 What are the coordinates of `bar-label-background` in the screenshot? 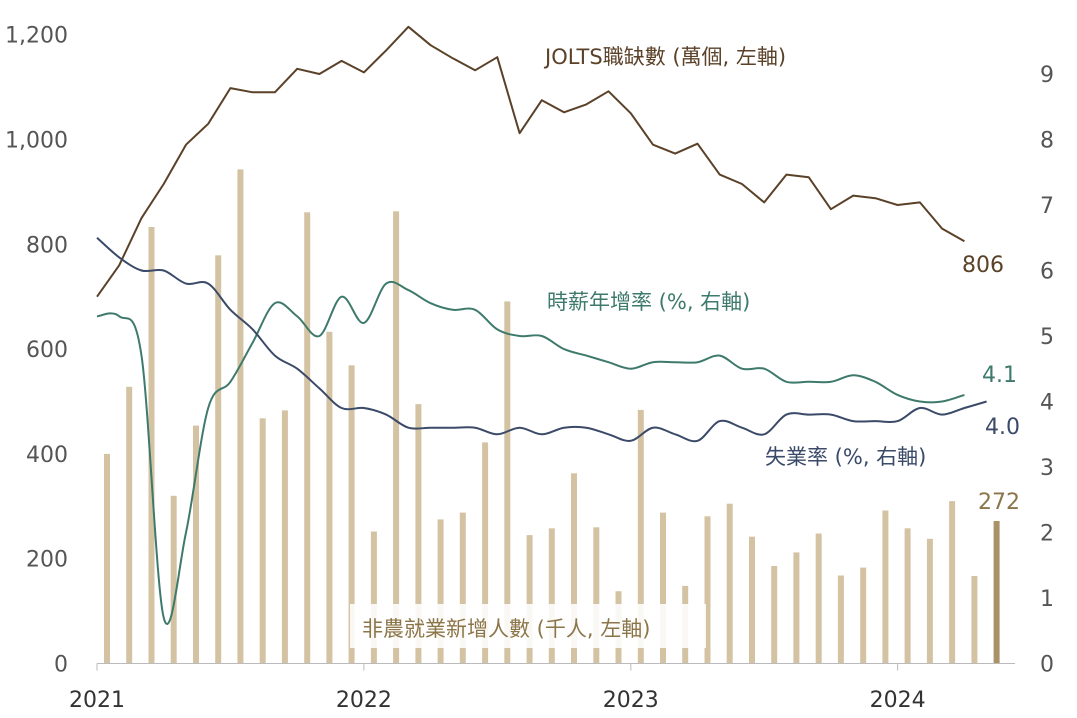 It's located at (528, 626).